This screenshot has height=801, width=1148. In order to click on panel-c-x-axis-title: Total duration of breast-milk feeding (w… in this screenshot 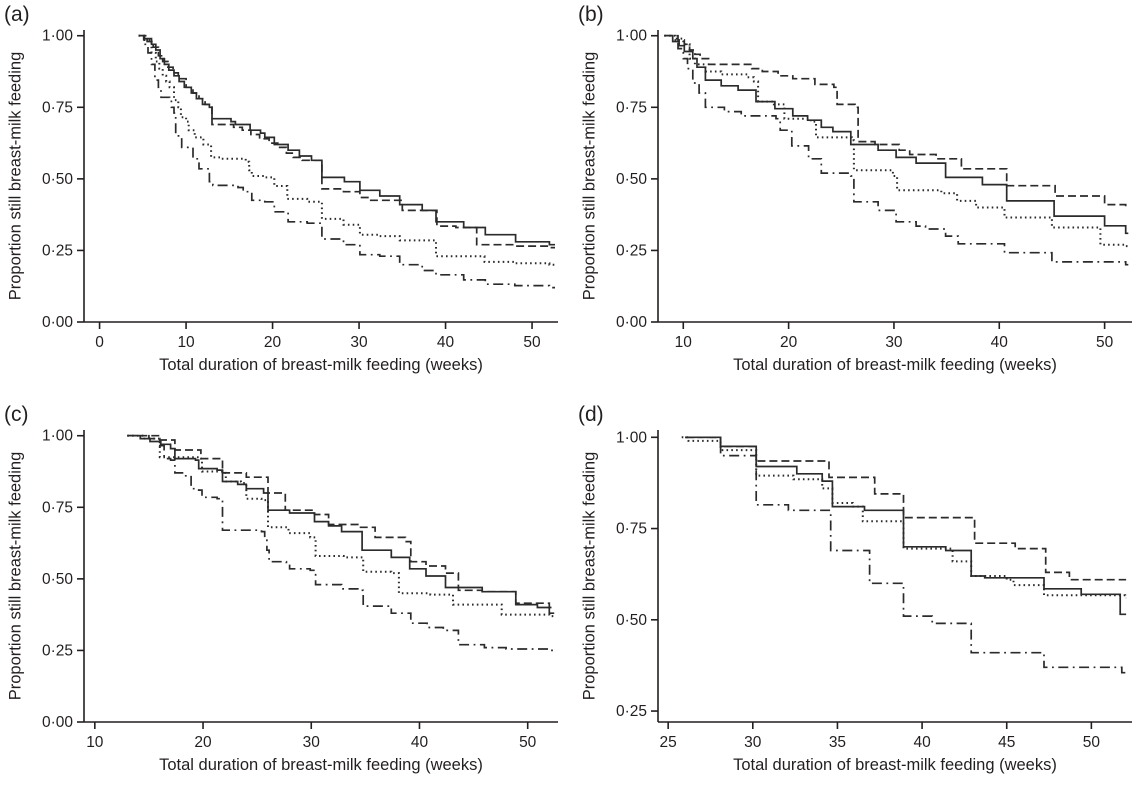, I will do `click(321, 765)`.